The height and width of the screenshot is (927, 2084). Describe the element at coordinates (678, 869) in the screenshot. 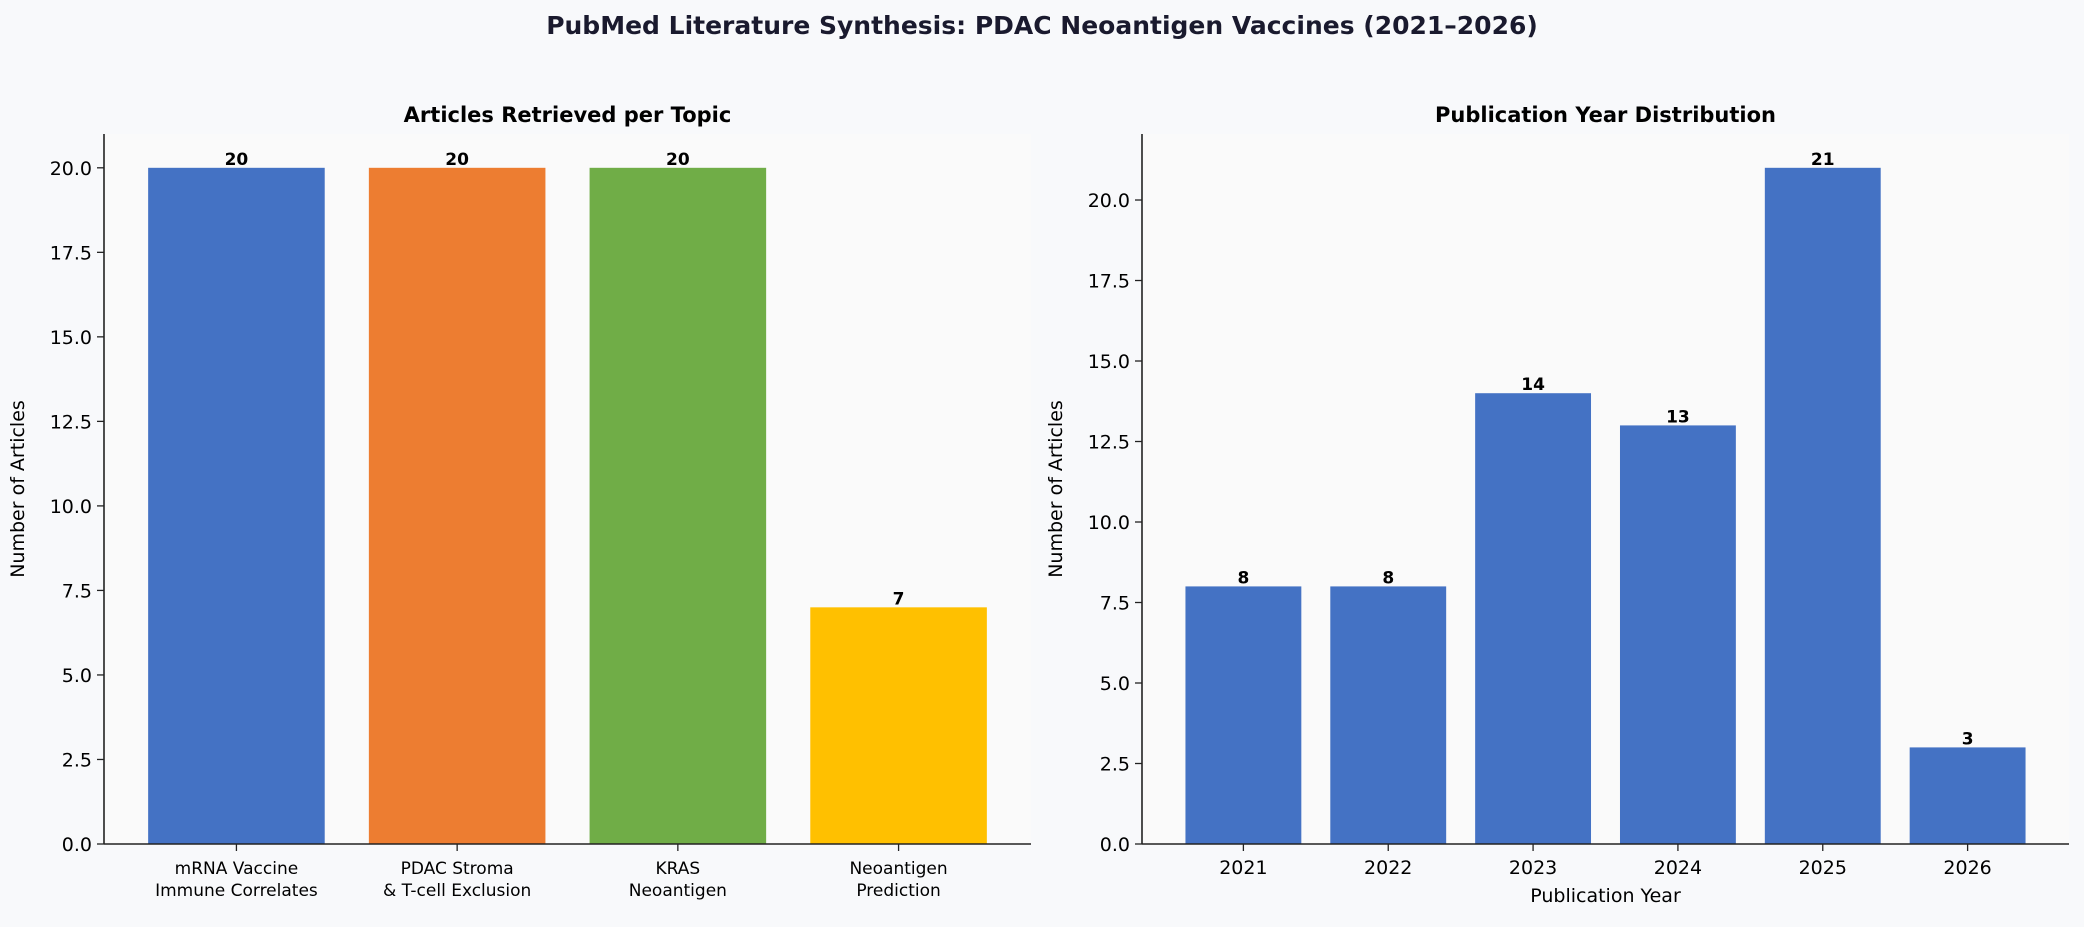

I see `x-tick-label-line: KRAS` at that location.